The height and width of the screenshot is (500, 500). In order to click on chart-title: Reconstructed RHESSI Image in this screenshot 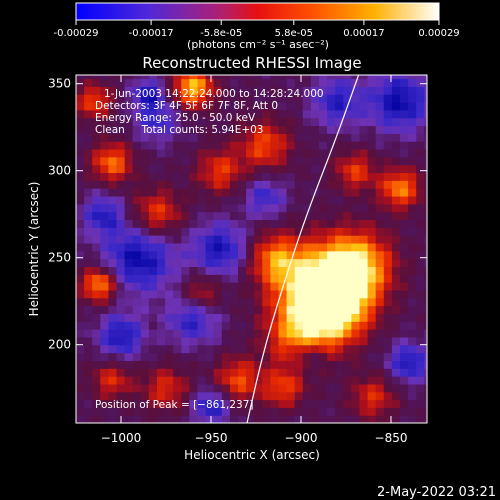, I will do `click(251, 63)`.